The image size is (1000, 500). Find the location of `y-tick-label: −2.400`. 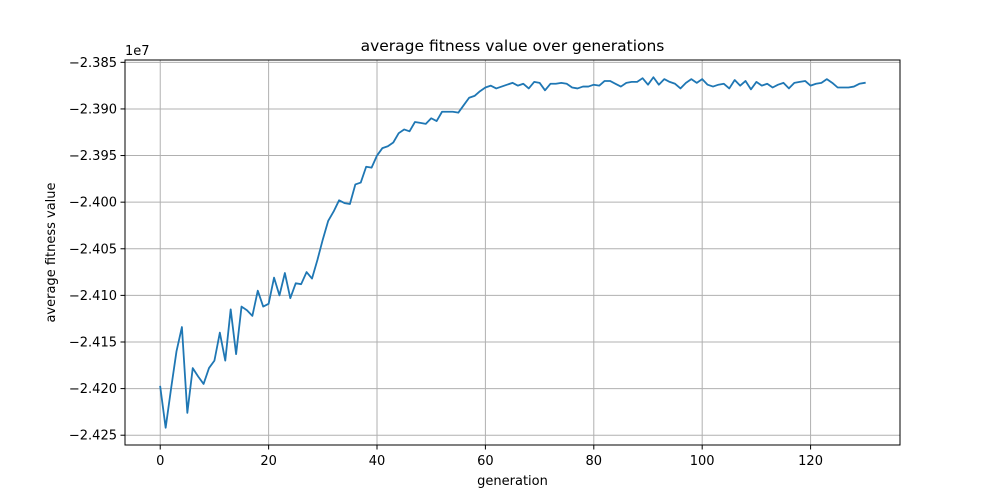

y-tick-label: −2.400 is located at coordinates (93, 203).